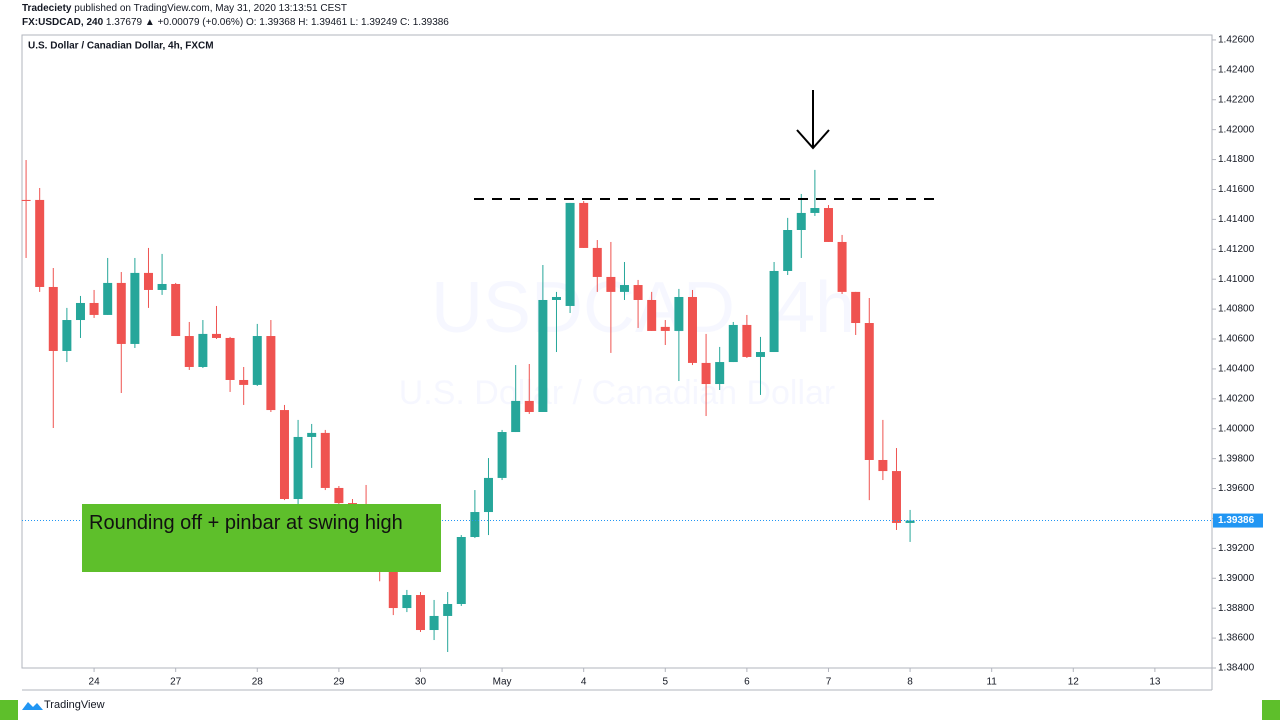 This screenshot has height=720, width=1280. What do you see at coordinates (1236, 40) in the screenshot?
I see `y-tick-label: 1.42600` at bounding box center [1236, 40].